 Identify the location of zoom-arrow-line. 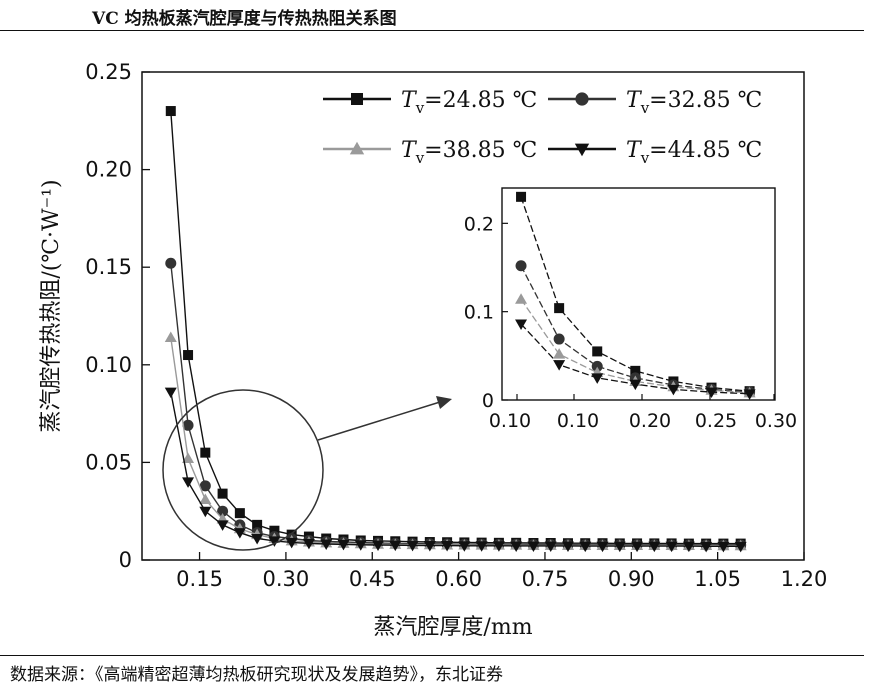
(379, 421).